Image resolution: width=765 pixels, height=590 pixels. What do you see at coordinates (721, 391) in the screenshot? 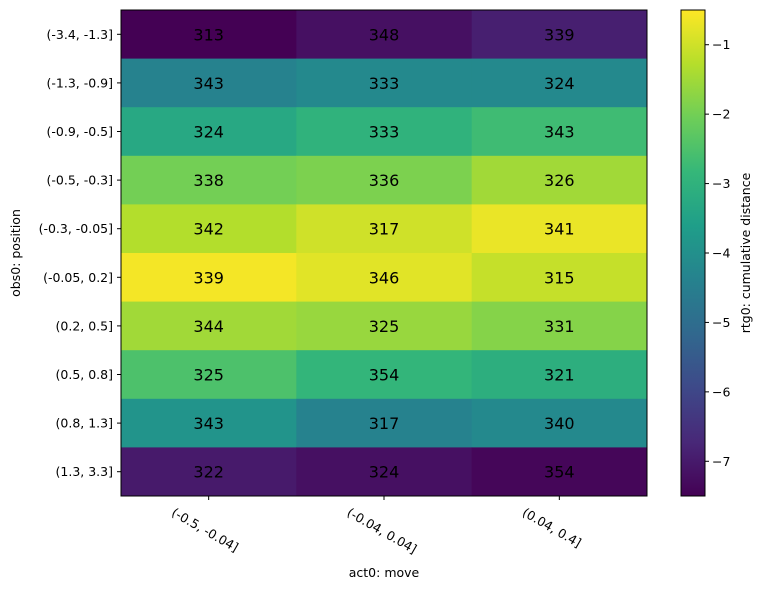
I see `colorbar-tick-label: −6` at bounding box center [721, 391].